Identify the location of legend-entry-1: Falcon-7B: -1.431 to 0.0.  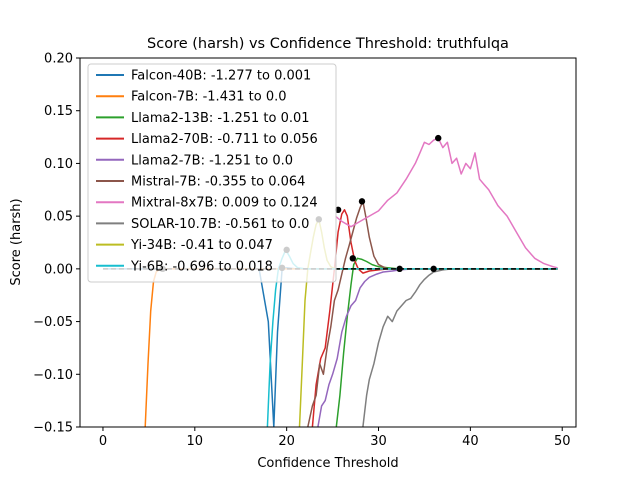
(209, 97).